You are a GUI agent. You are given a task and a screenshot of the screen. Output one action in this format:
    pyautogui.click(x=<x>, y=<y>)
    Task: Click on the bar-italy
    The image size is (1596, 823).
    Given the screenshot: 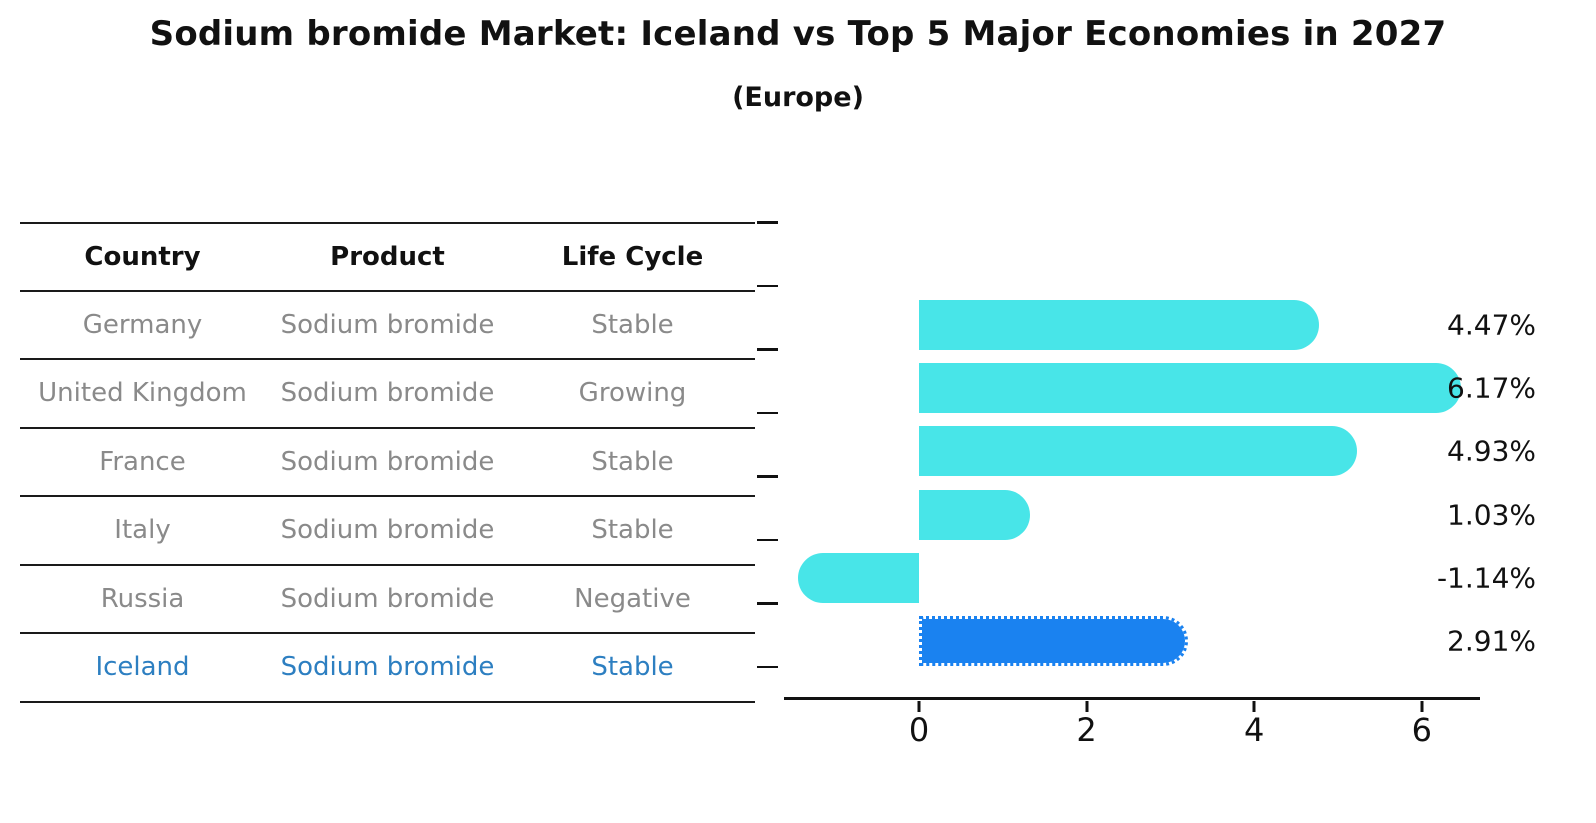 What is the action you would take?
    pyautogui.click(x=975, y=514)
    